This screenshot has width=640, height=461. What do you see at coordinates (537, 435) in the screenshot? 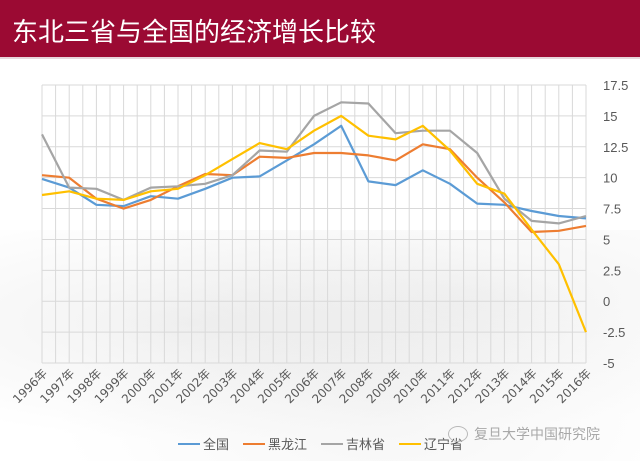
I see `credit-text: 复旦大学中国研究院` at bounding box center [537, 435].